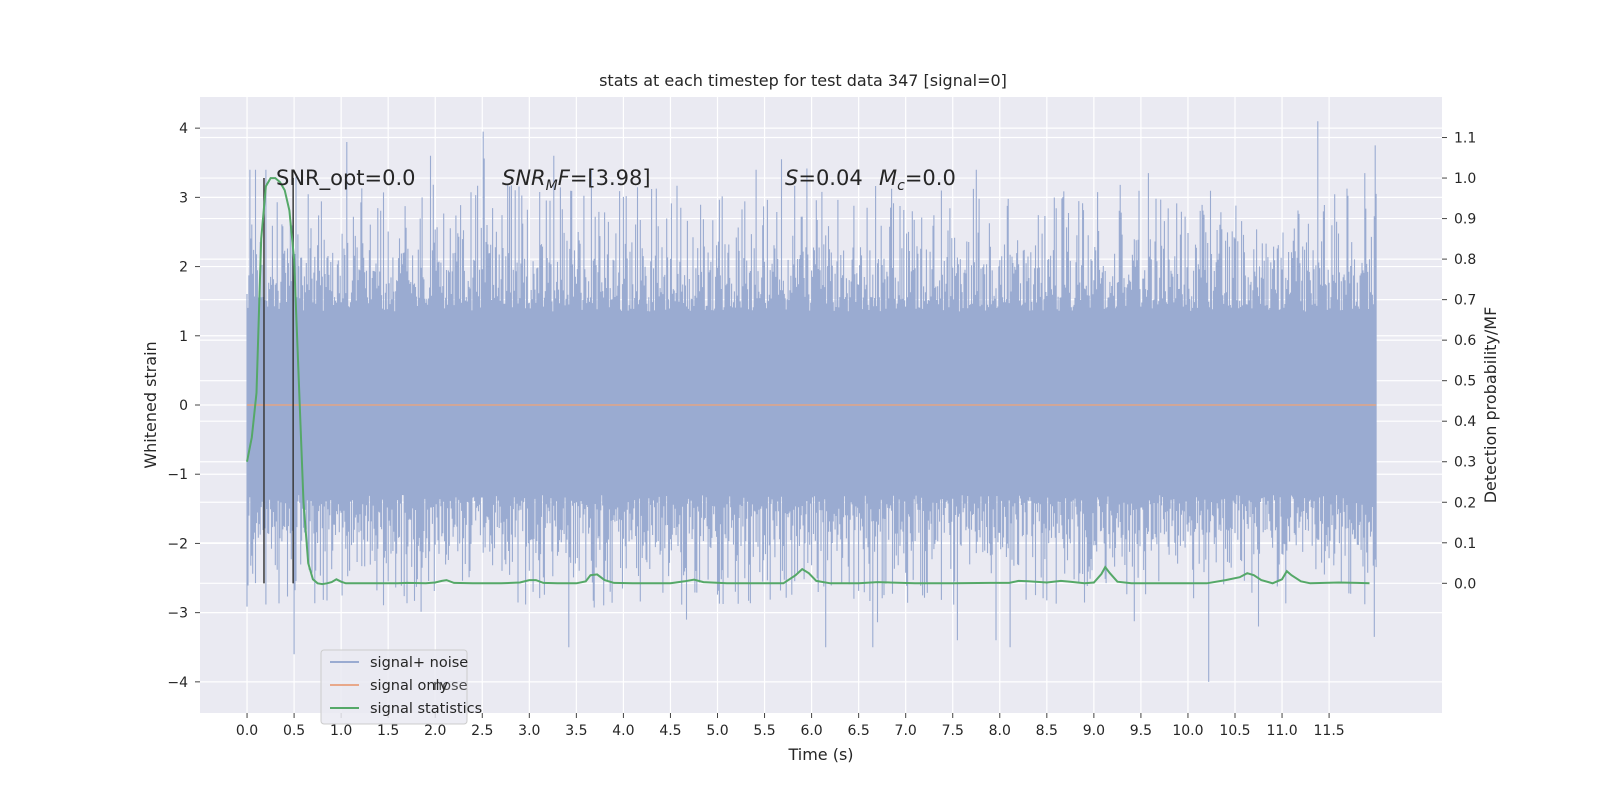  I want to click on y2-tick-label-8: 0.3, so click(1465, 463).